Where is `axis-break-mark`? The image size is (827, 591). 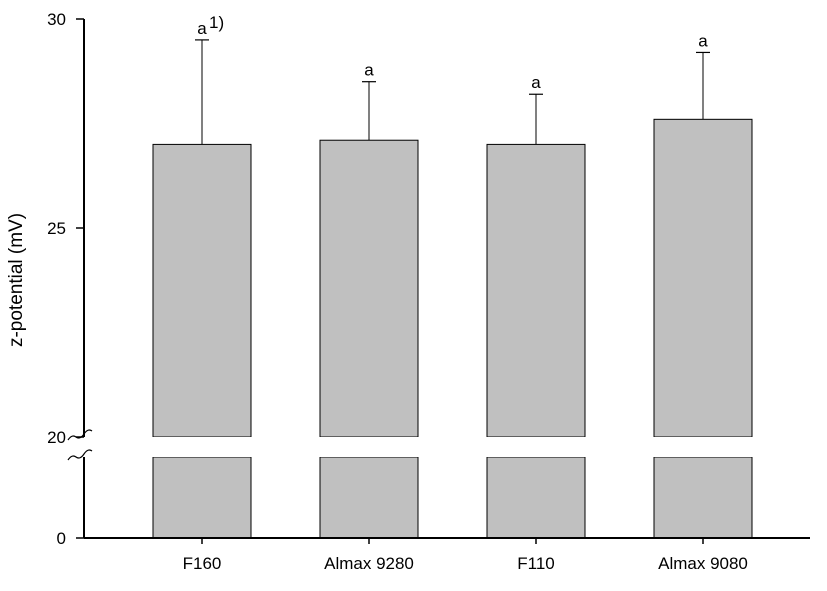 axis-break-mark is located at coordinates (80, 455).